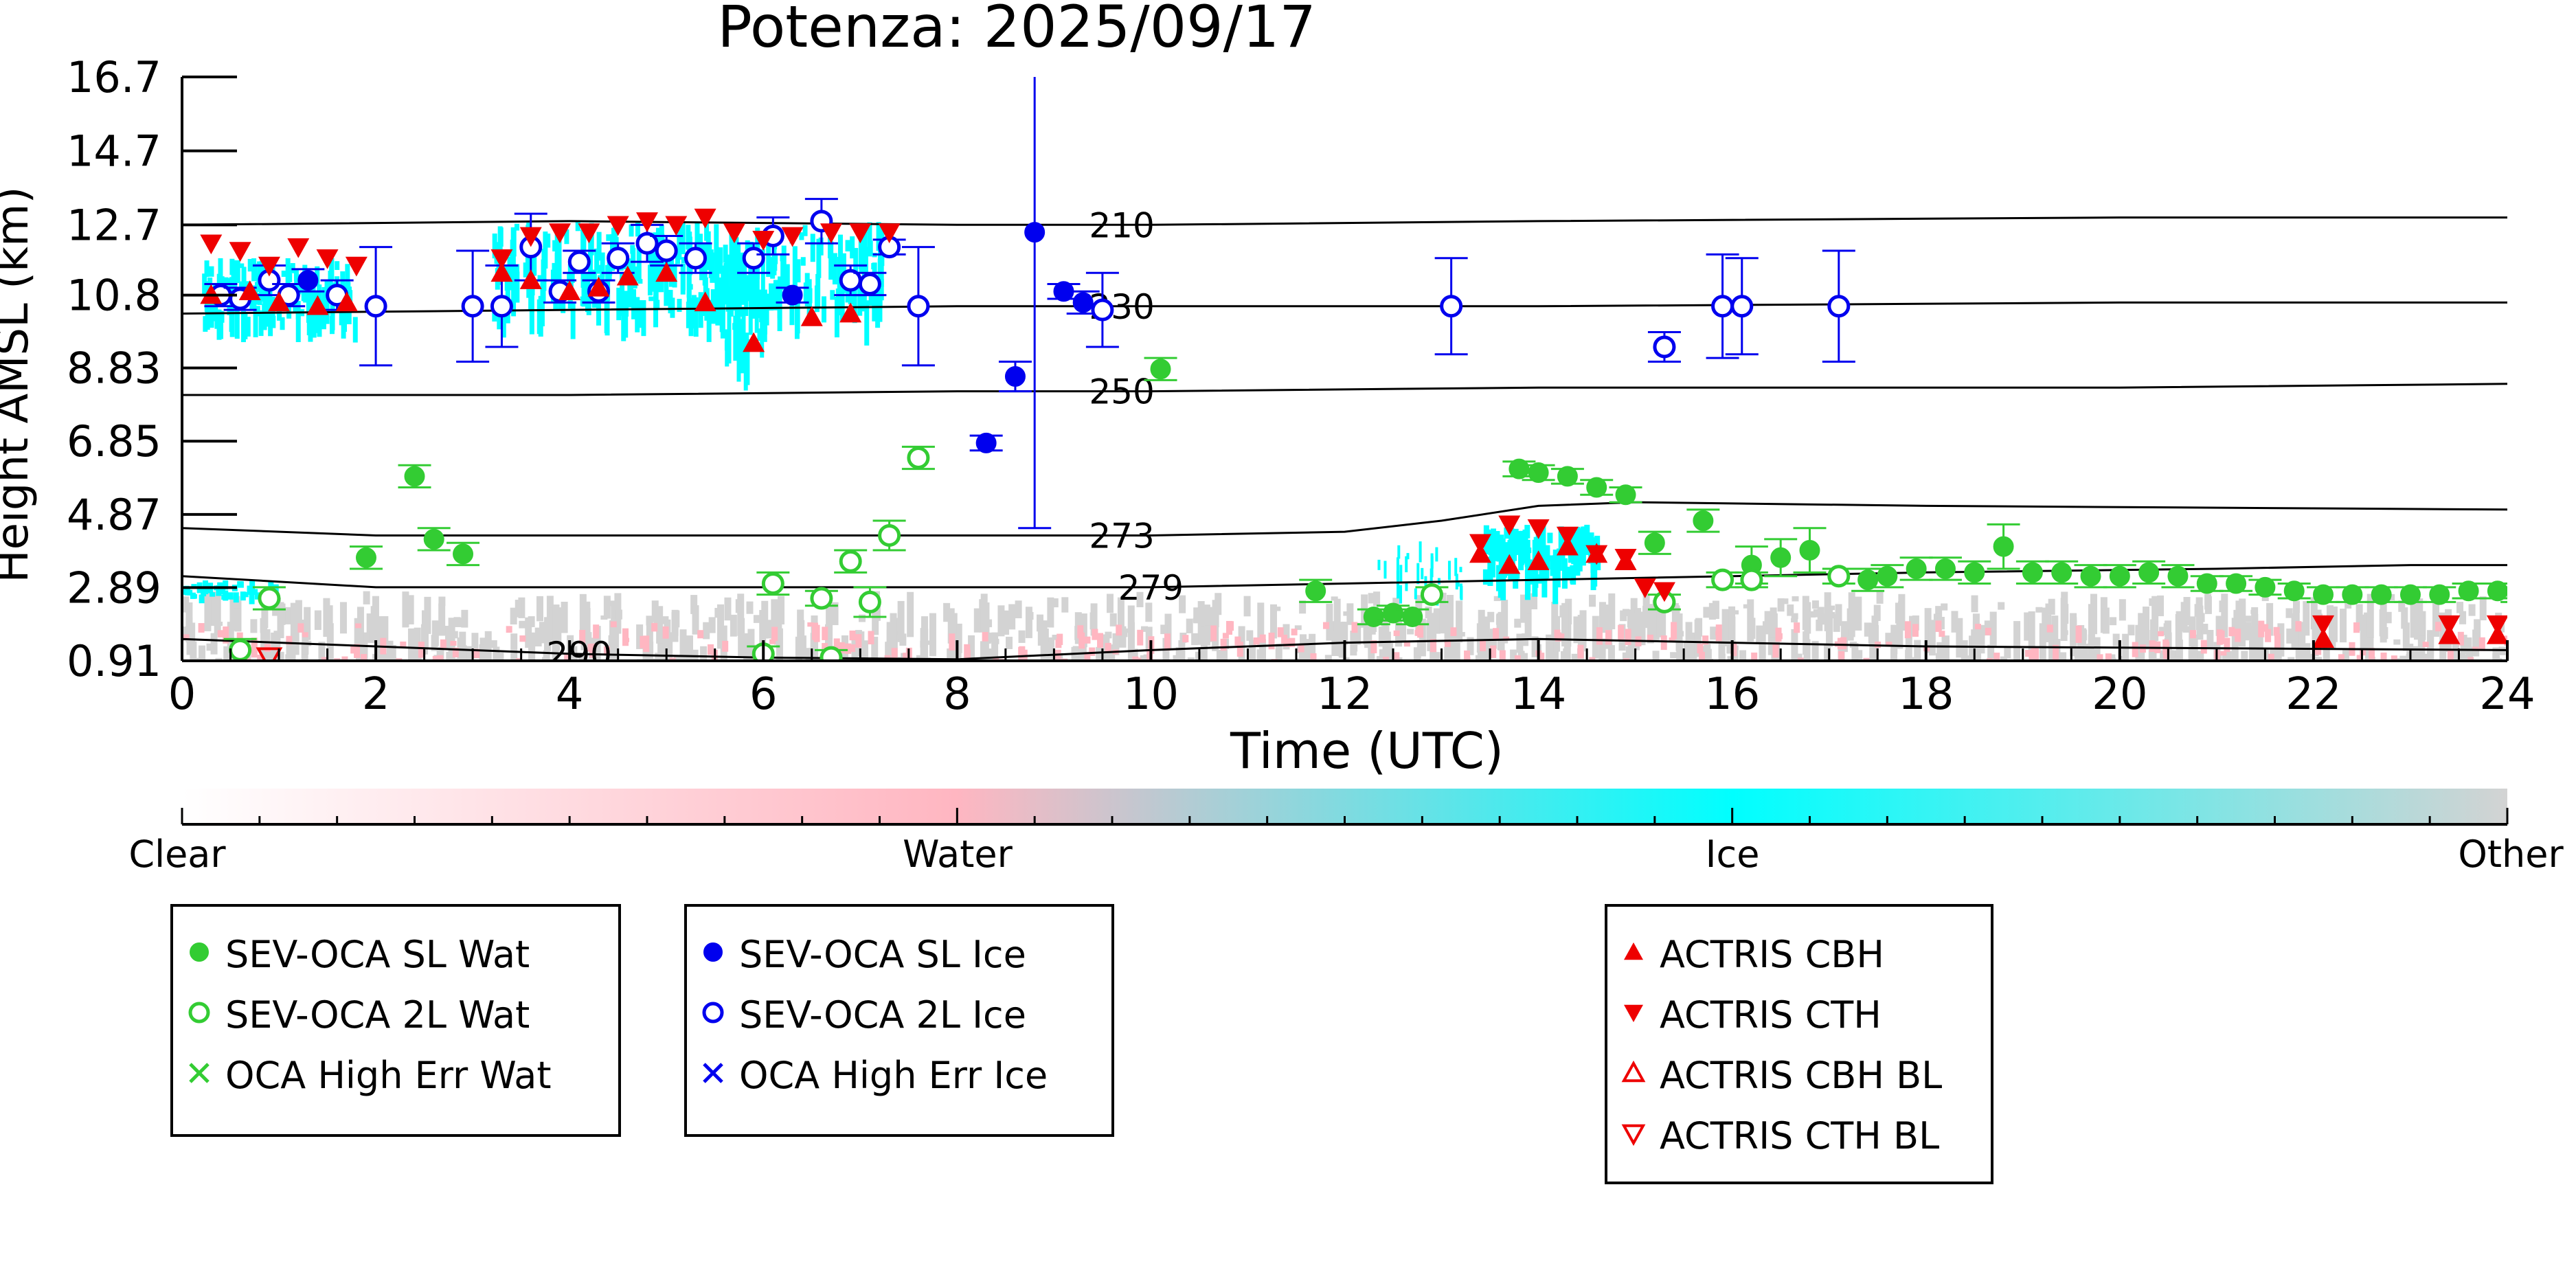 The width and height of the screenshot is (2576, 1288). What do you see at coordinates (1121, 392) in the screenshot?
I see `contour-label-250: 250` at bounding box center [1121, 392].